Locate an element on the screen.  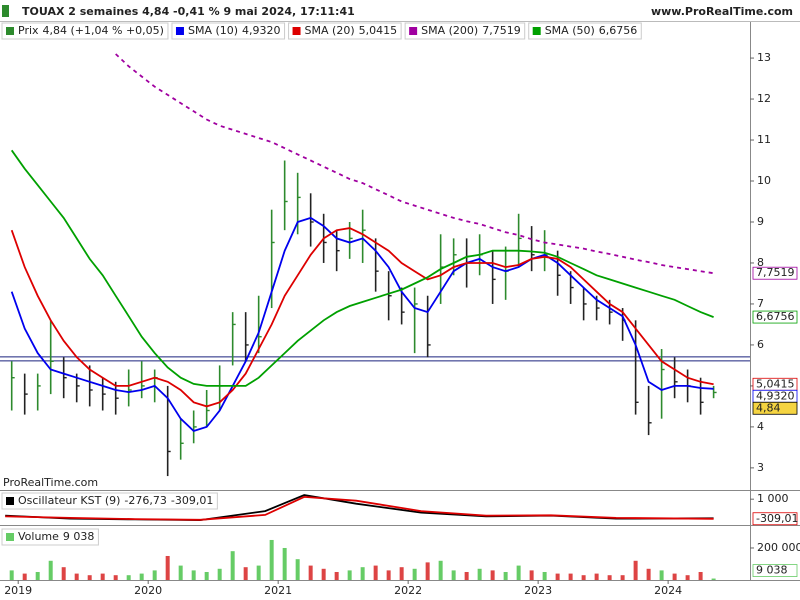
y-tick-label: 4 is located at coordinates (760, 426).